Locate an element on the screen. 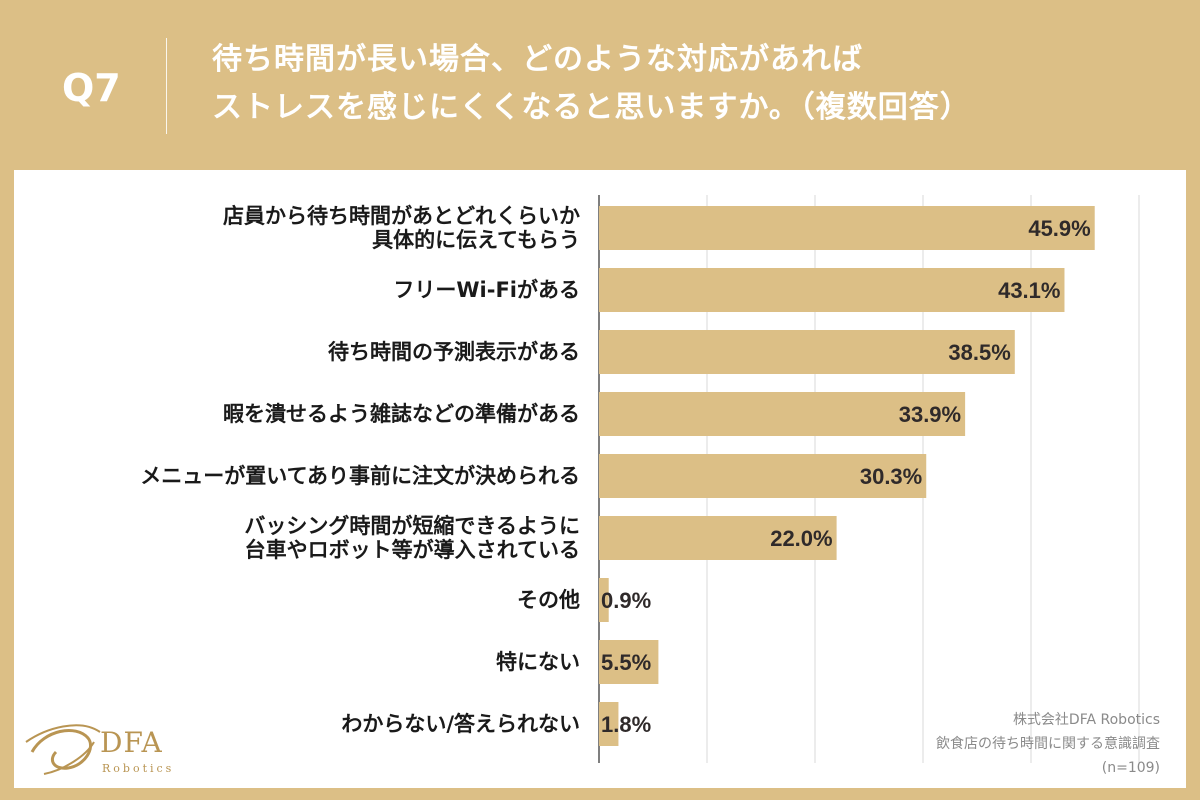 Image resolution: width=1200 pixels, height=800 pixels. logo-subtitle: Robotics is located at coordinates (138, 768).